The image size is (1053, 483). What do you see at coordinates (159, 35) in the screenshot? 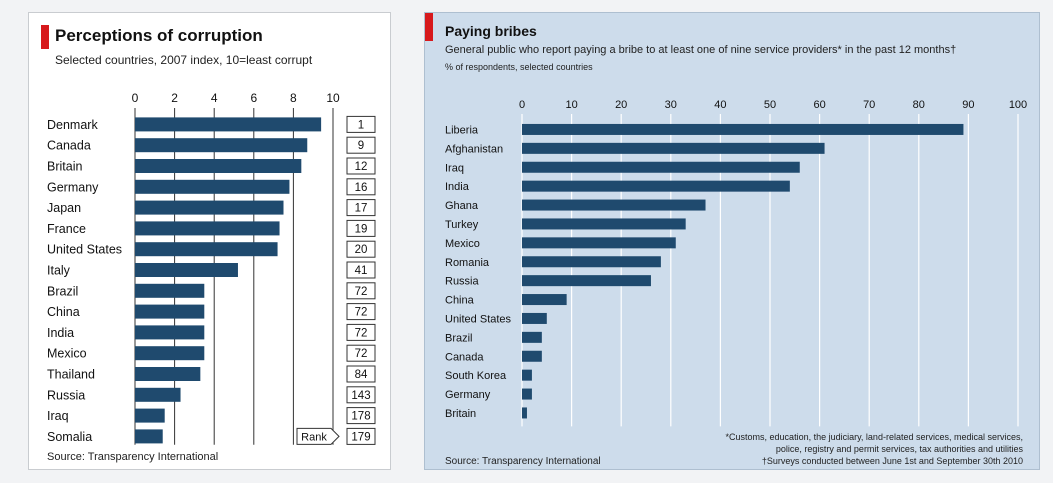
I see `chart-title: Perceptions of corruption` at bounding box center [159, 35].